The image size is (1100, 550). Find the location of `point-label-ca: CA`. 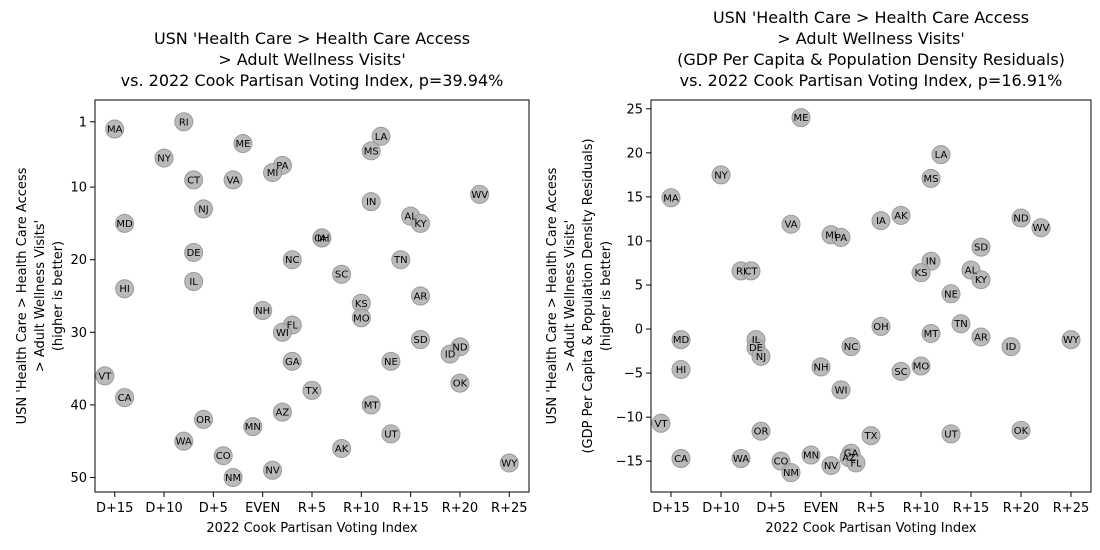

point-label-ca: CA is located at coordinates (125, 398).